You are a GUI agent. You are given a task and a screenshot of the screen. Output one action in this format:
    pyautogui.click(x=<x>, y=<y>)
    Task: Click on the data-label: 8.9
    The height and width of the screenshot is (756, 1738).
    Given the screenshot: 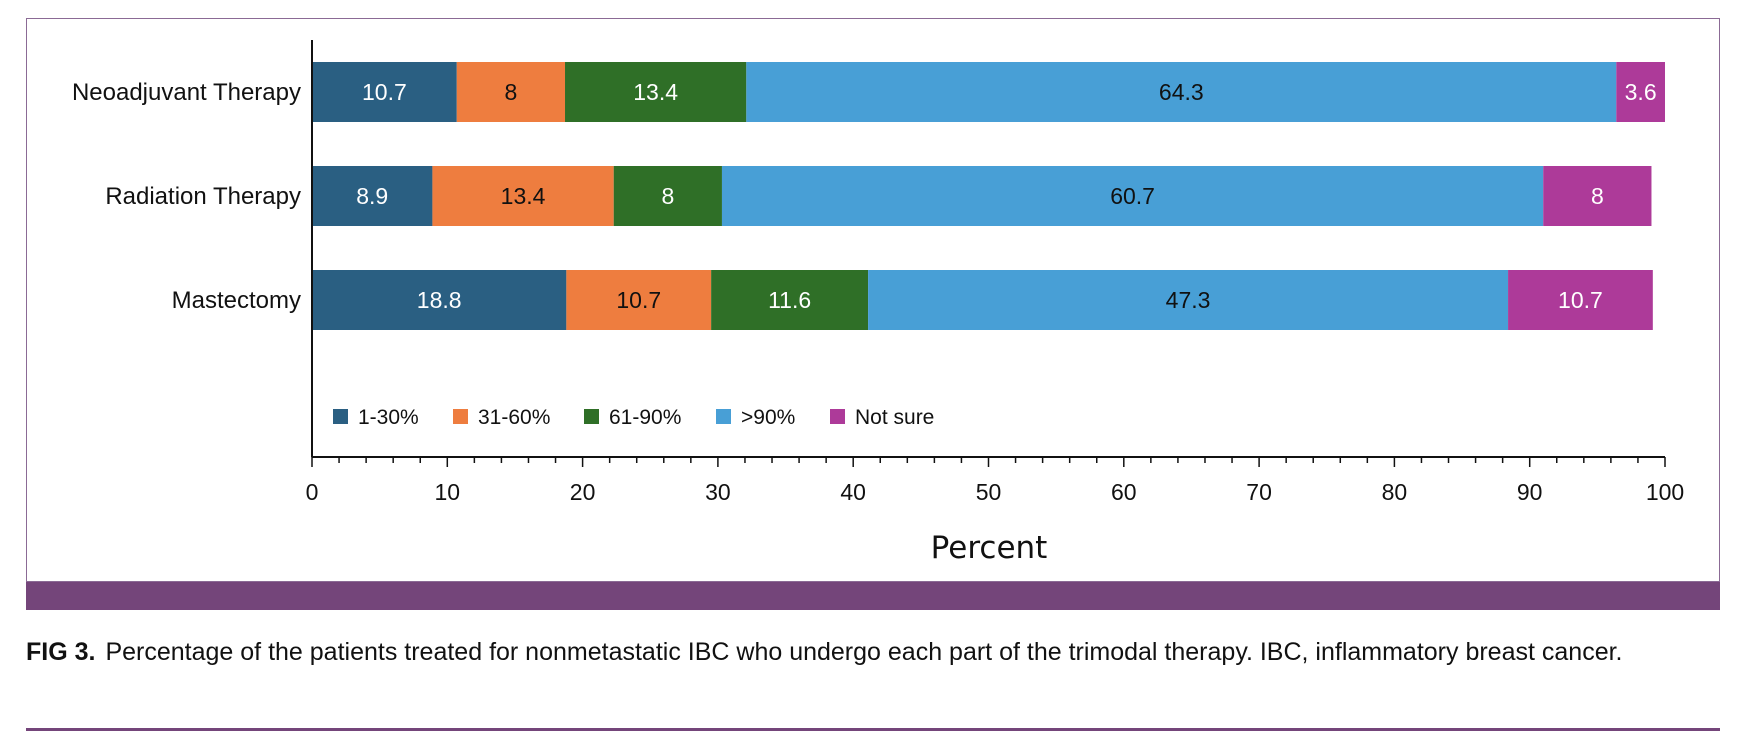 What is the action you would take?
    pyautogui.click(x=372, y=196)
    